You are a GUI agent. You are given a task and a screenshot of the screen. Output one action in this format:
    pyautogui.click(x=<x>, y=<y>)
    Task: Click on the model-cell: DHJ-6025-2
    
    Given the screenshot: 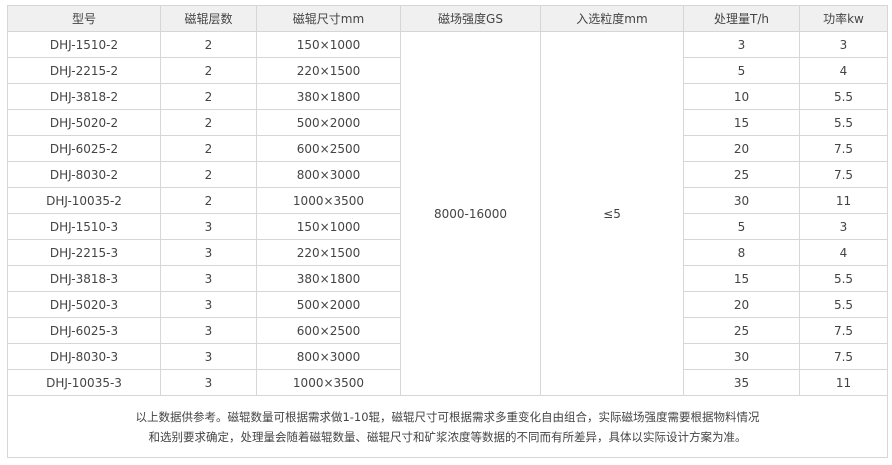 What is the action you would take?
    pyautogui.click(x=84, y=148)
    